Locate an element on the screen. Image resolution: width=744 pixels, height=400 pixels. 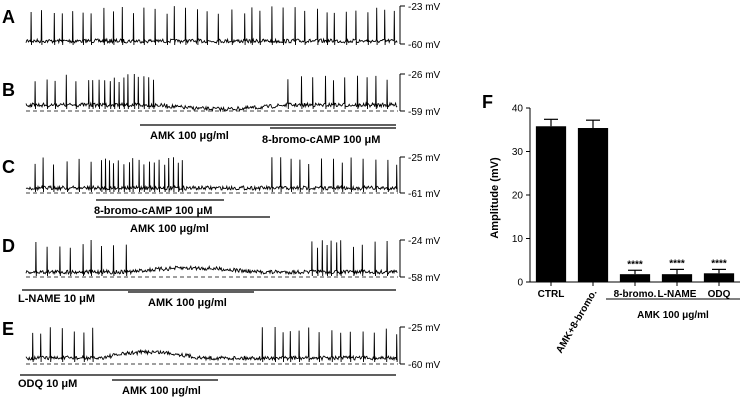
panel-b-bottom-mv: -59 mV is located at coordinates (424, 112).